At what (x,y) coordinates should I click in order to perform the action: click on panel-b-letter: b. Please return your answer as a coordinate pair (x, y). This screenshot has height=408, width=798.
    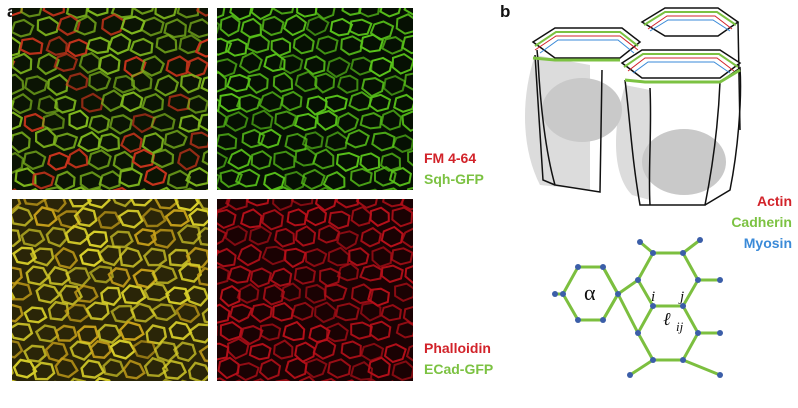
    Looking at the image, I should click on (505, 11).